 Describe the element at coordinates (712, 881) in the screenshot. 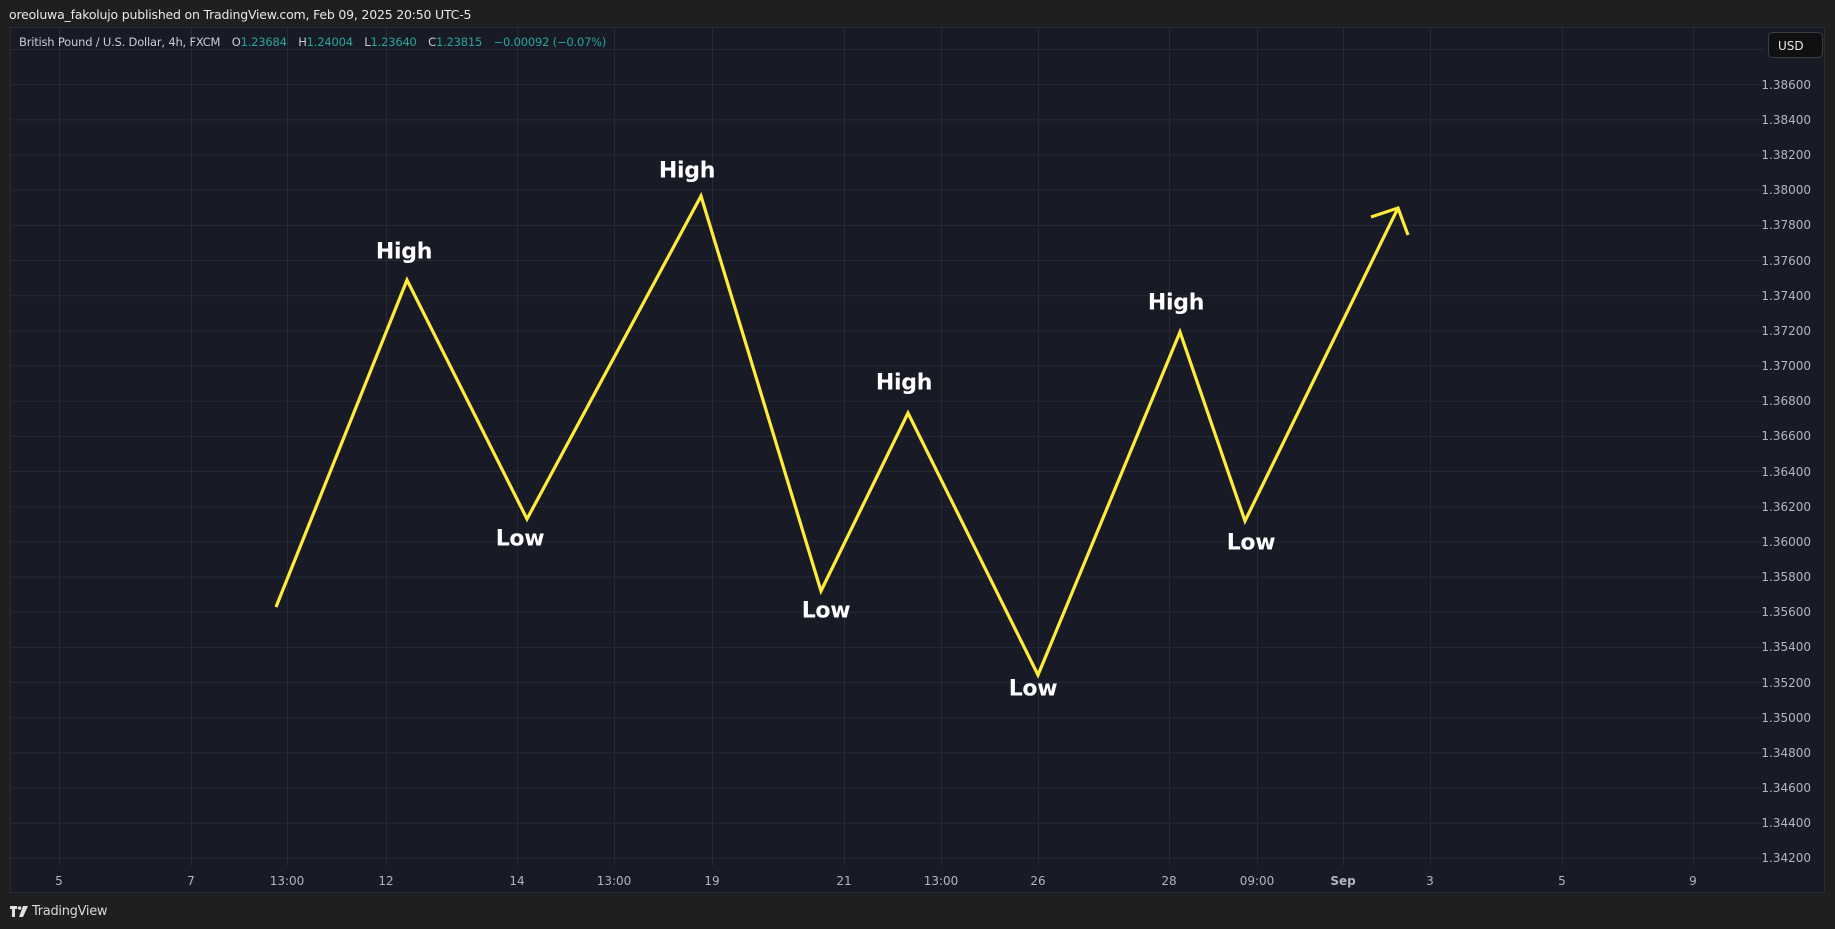

I see `time-axis-label: 19` at that location.